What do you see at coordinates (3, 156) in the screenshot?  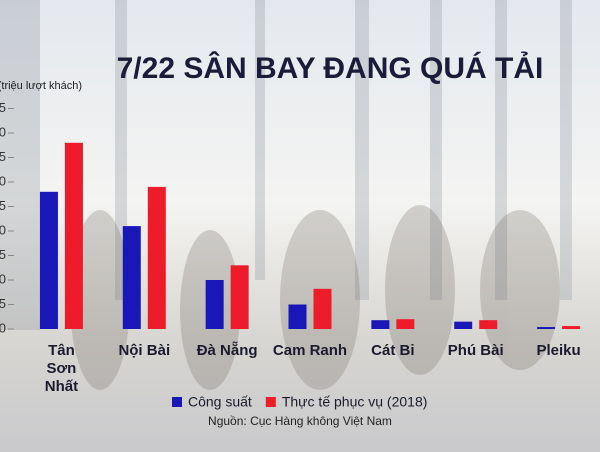 I see `y-tick-label: 35` at bounding box center [3, 156].